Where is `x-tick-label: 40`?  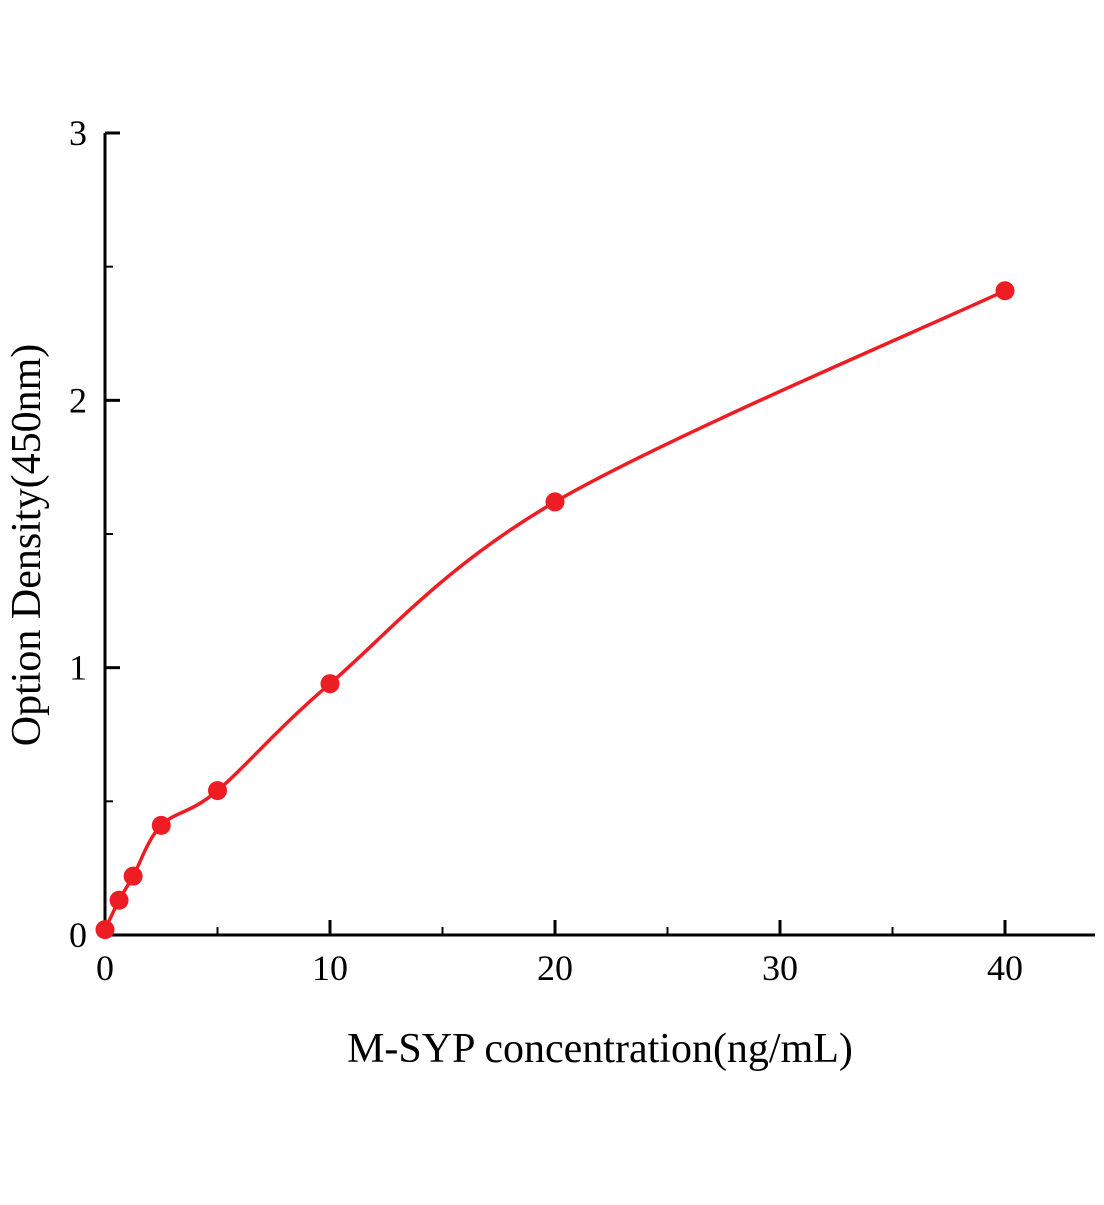 x-tick-label: 40 is located at coordinates (1005, 968).